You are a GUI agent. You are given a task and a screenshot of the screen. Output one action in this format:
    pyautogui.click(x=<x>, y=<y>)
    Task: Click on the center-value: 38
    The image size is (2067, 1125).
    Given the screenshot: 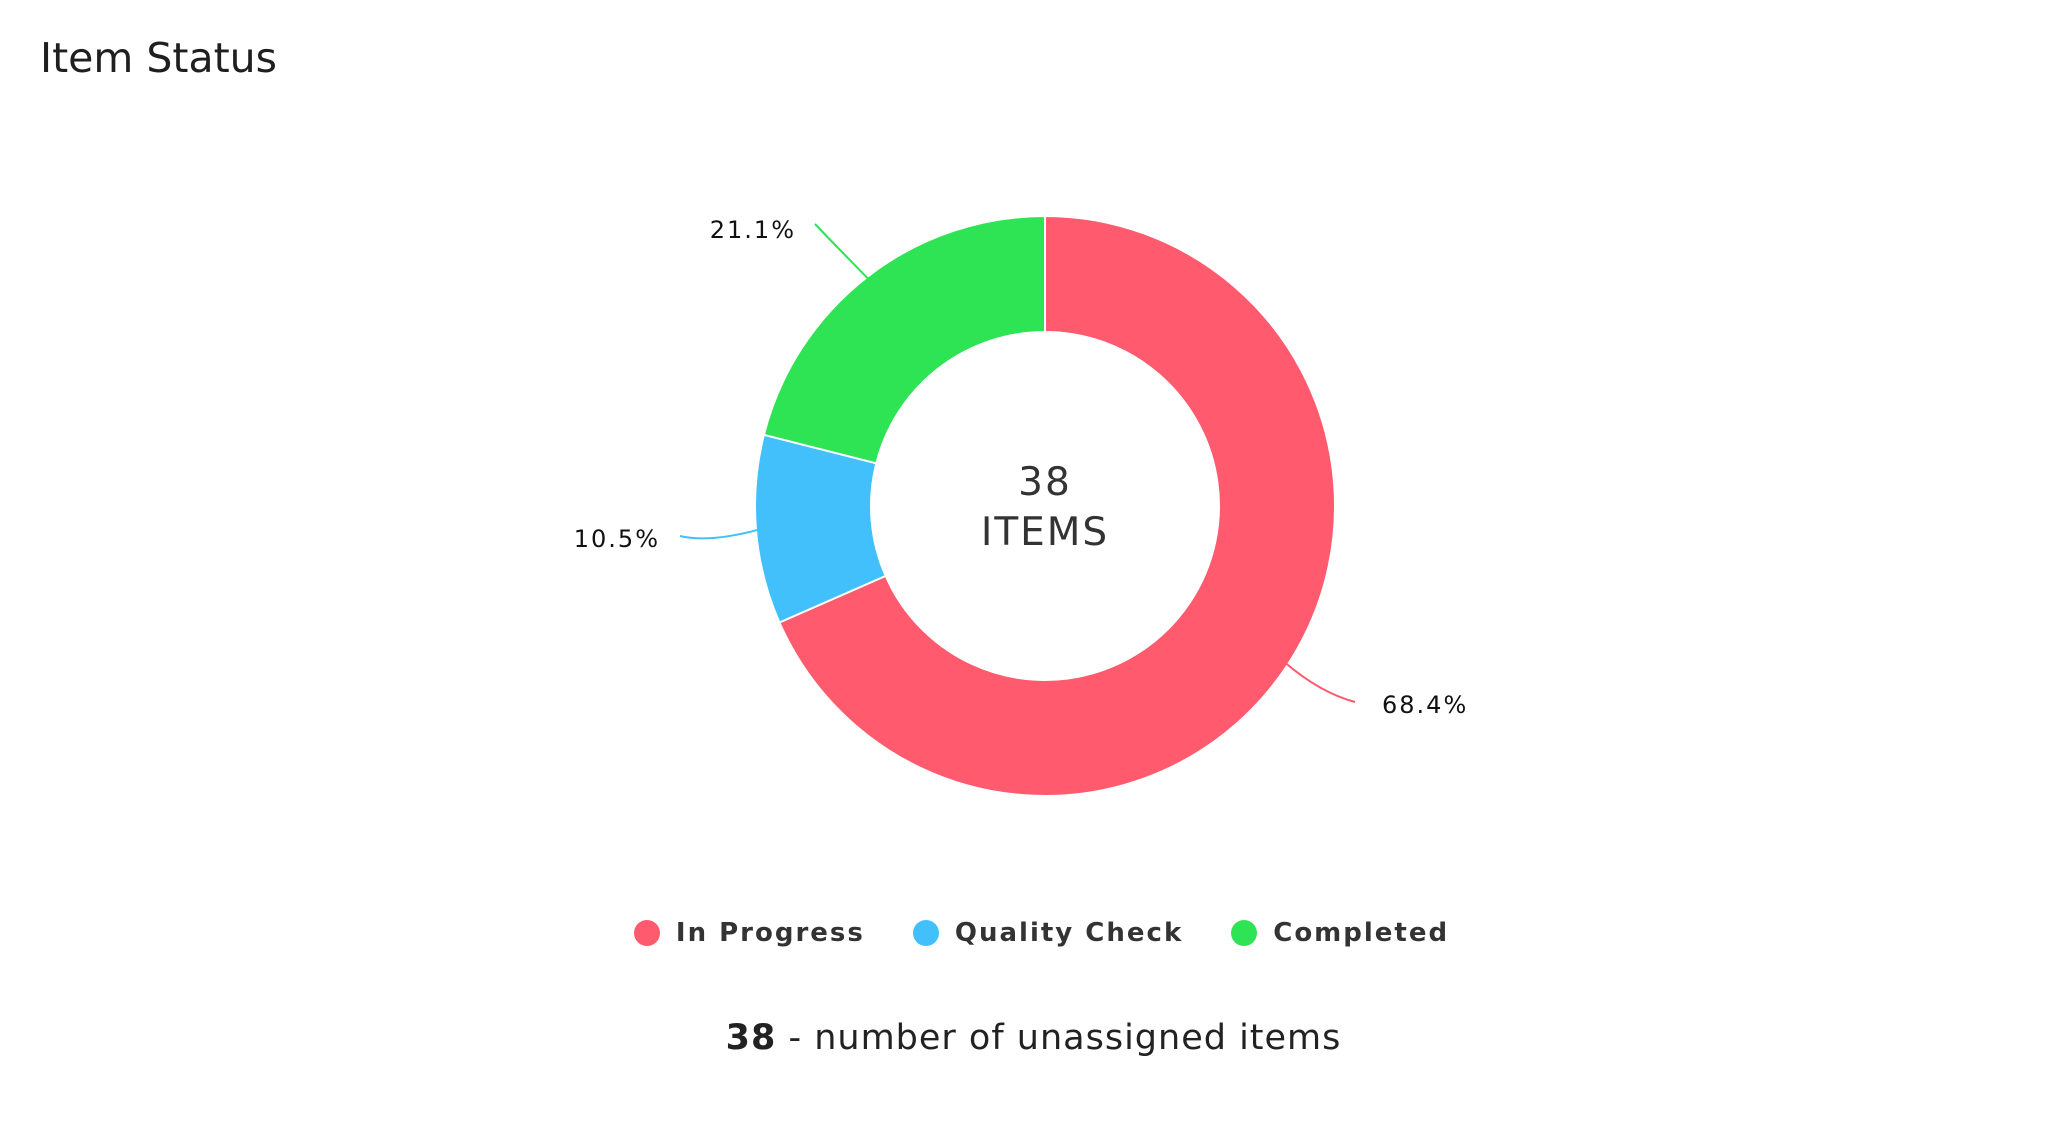 What is the action you would take?
    pyautogui.click(x=1045, y=482)
    